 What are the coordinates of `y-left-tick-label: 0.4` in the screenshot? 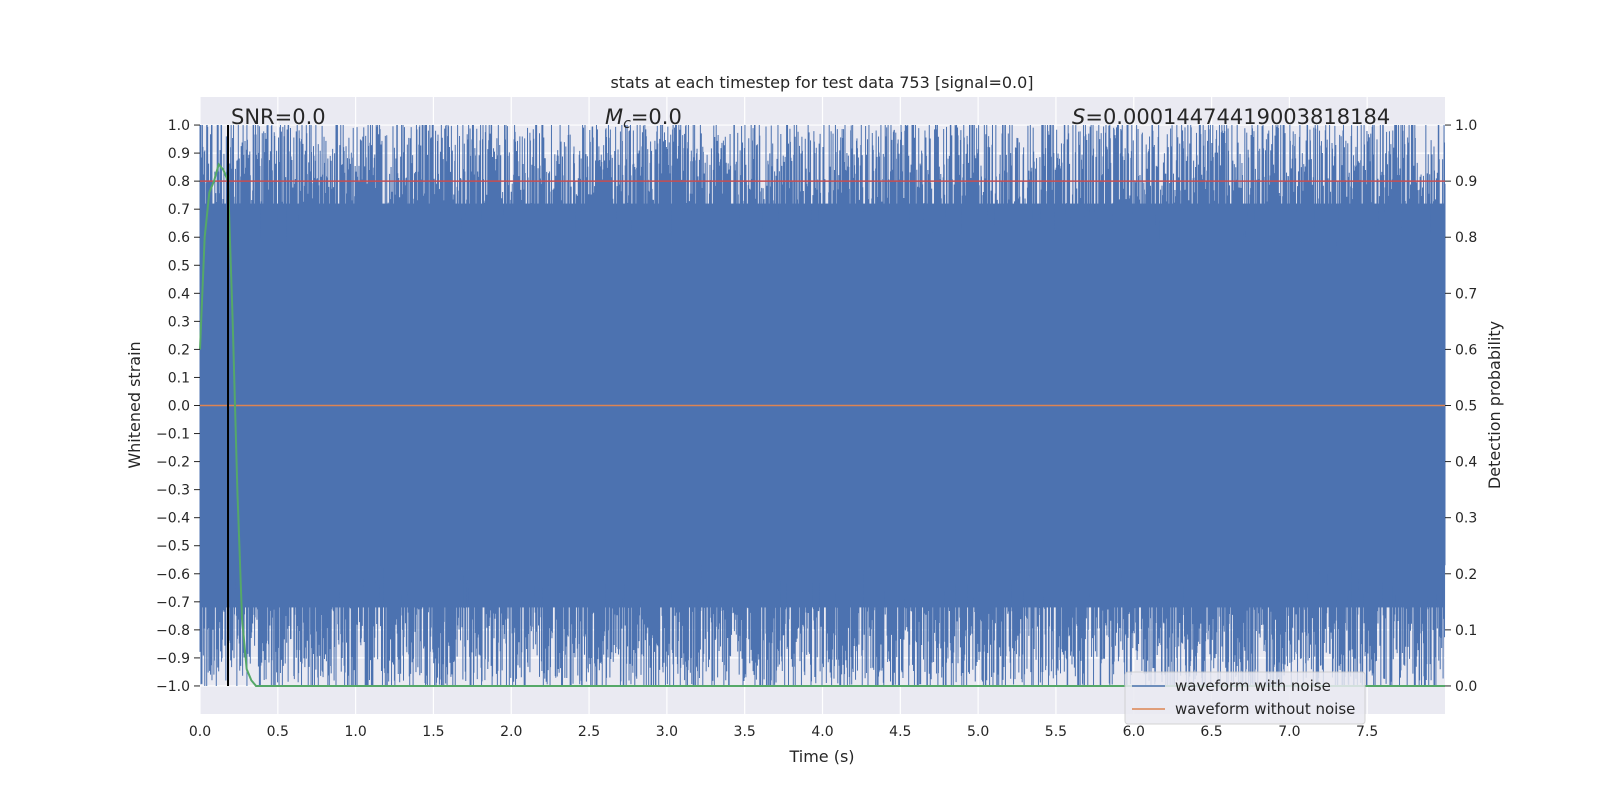 It's located at (179, 294).